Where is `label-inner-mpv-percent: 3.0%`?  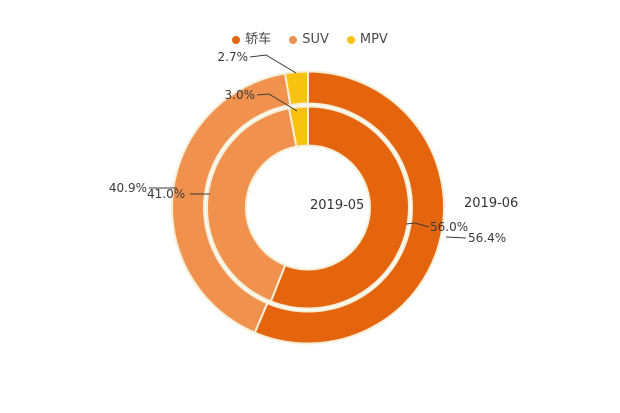
label-inner-mpv-percent: 3.0% is located at coordinates (240, 95).